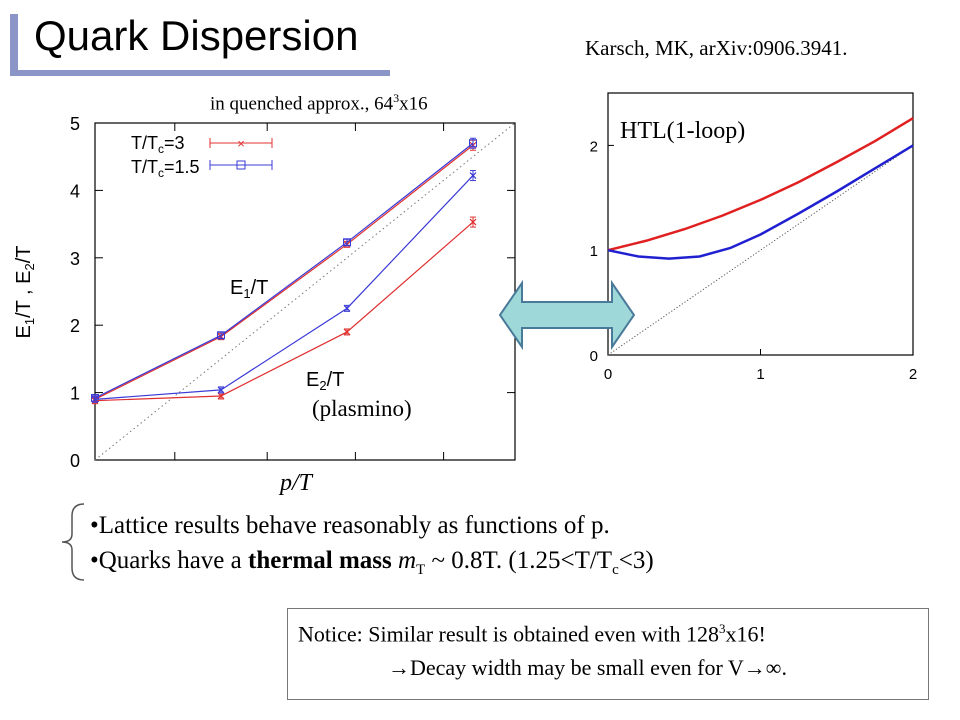  Describe the element at coordinates (158, 144) in the screenshot. I see `legend-entry-tc3: T/Tc=3` at that location.